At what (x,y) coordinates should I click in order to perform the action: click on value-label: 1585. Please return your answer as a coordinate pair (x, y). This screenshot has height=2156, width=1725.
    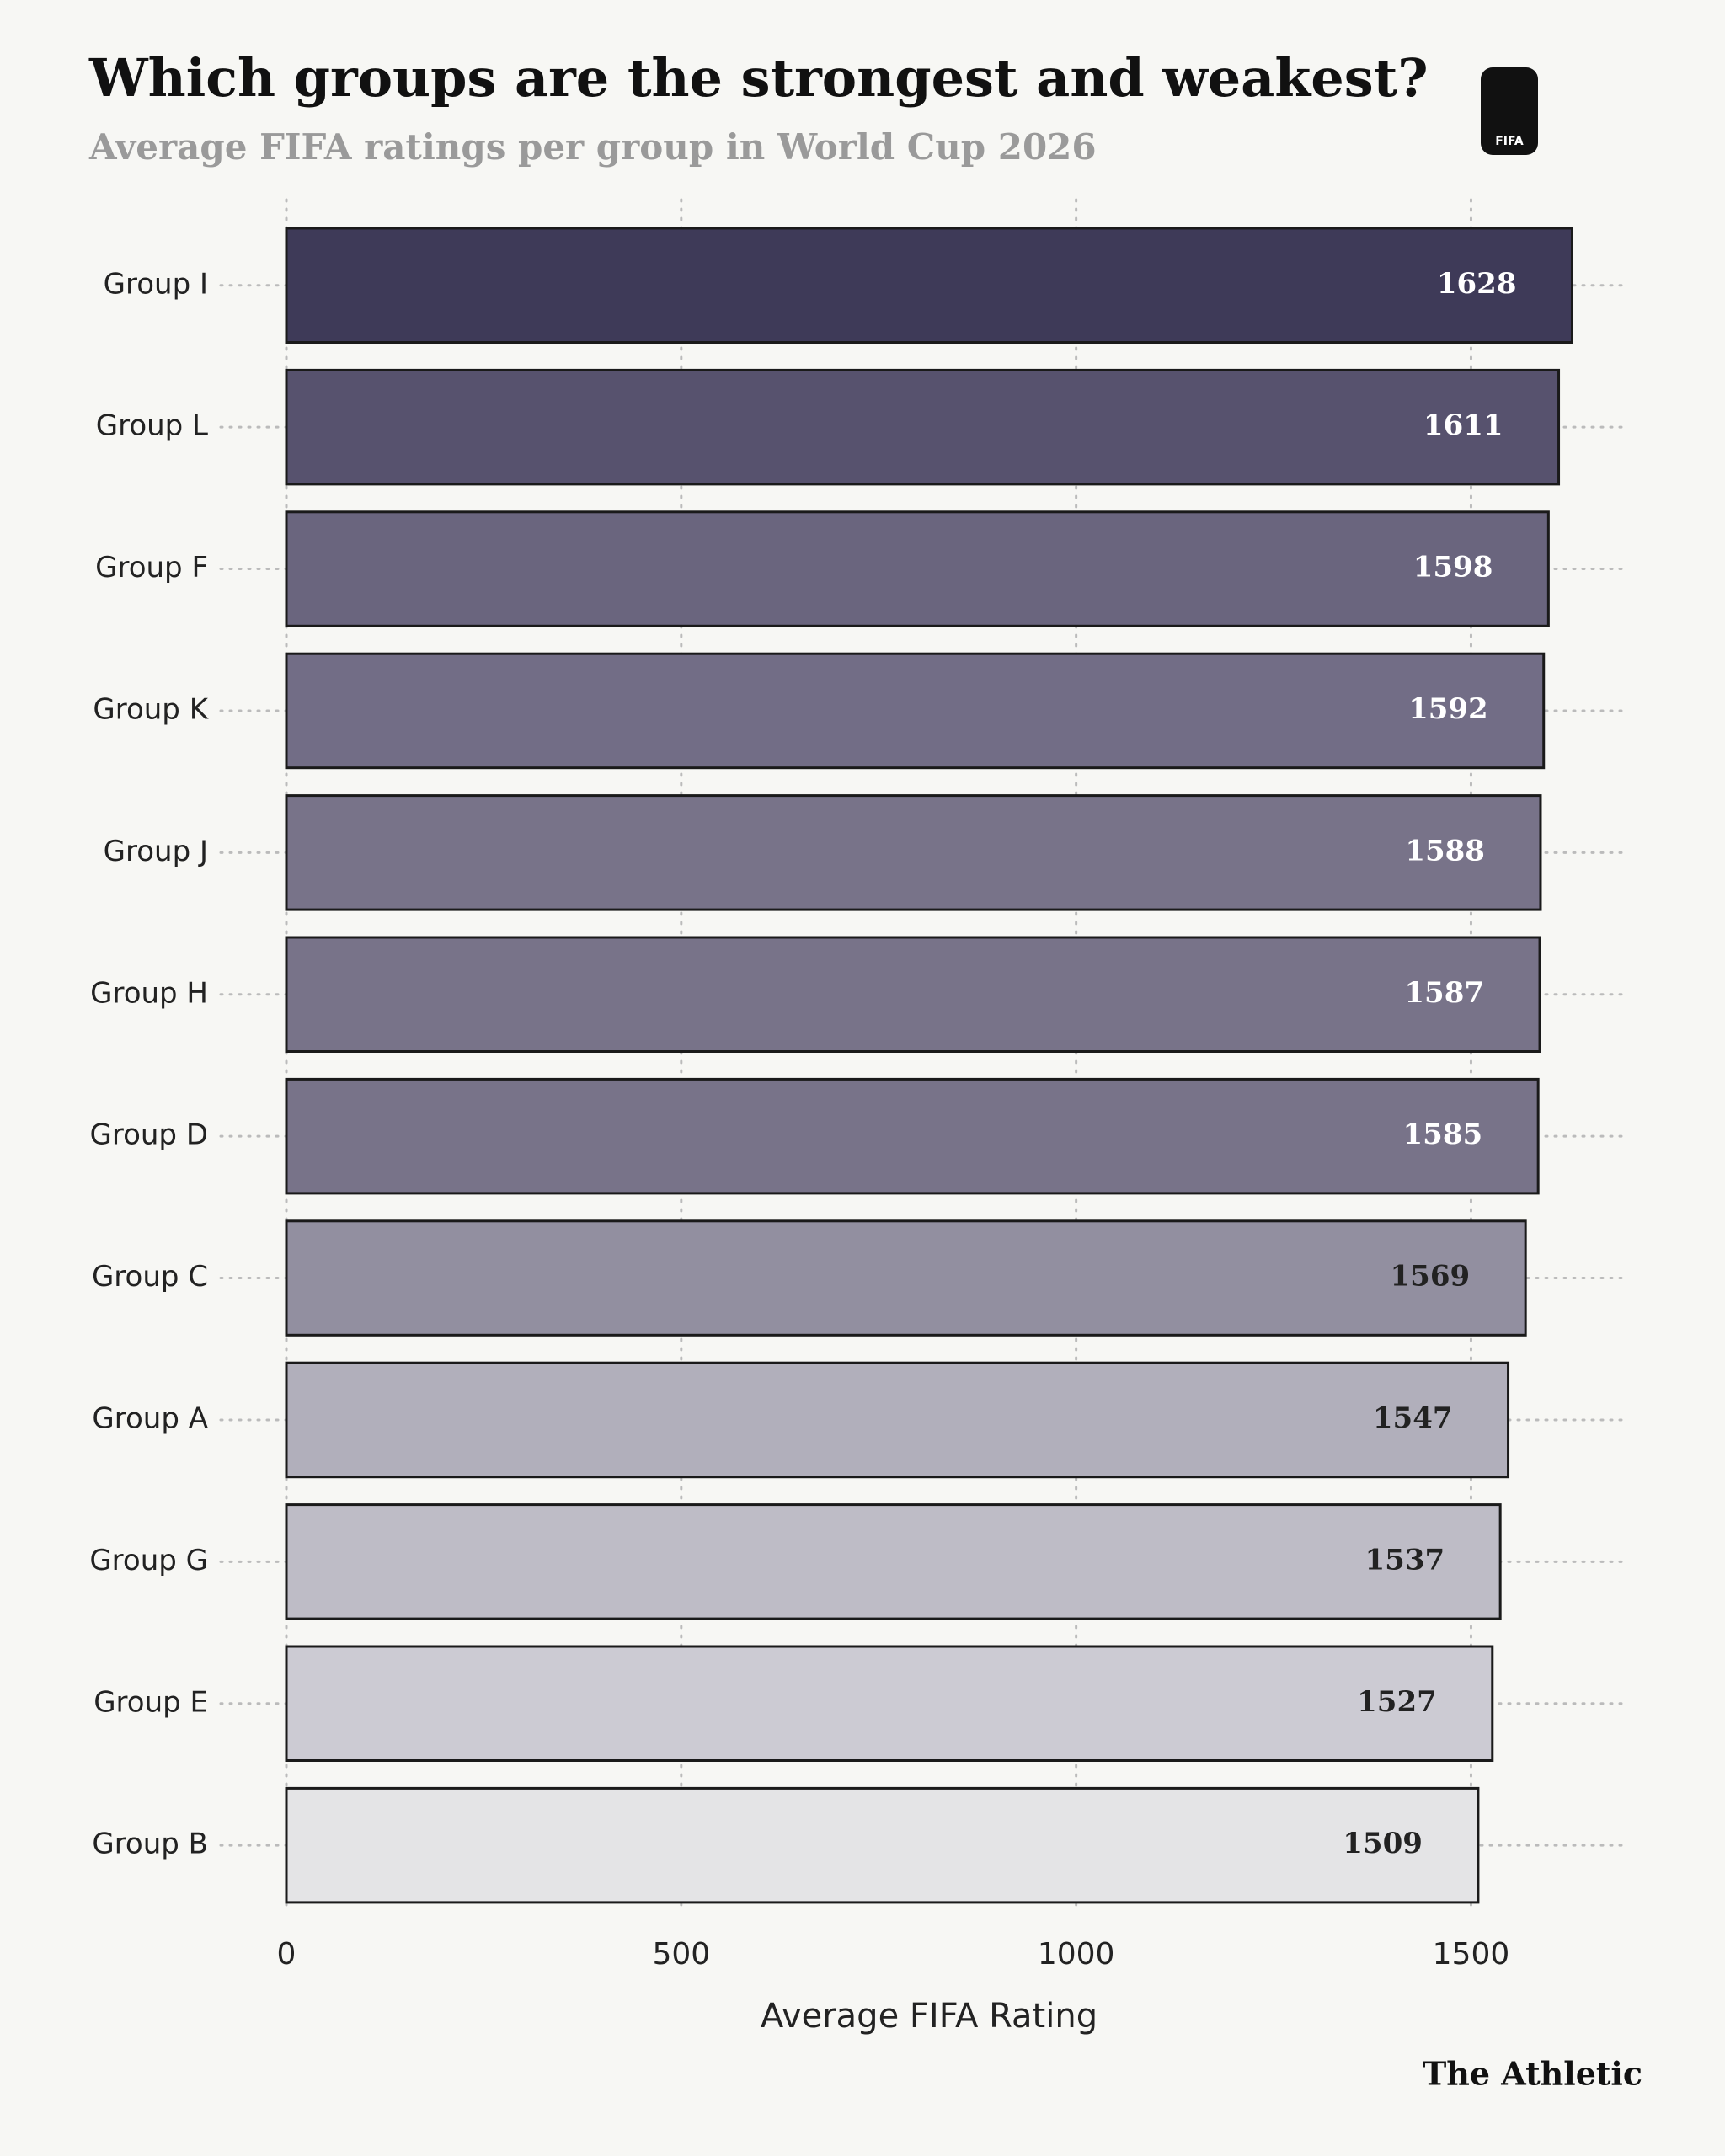
    Looking at the image, I should click on (1443, 1134).